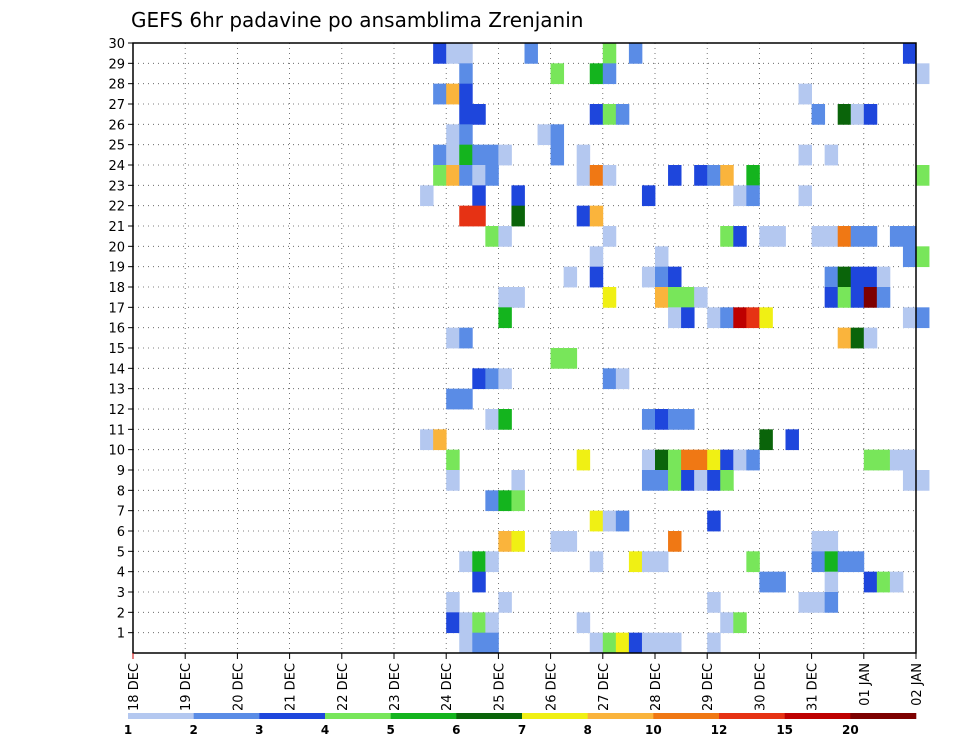  What do you see at coordinates (186, 687) in the screenshot?
I see `x-tick-label: 19 DEC` at bounding box center [186, 687].